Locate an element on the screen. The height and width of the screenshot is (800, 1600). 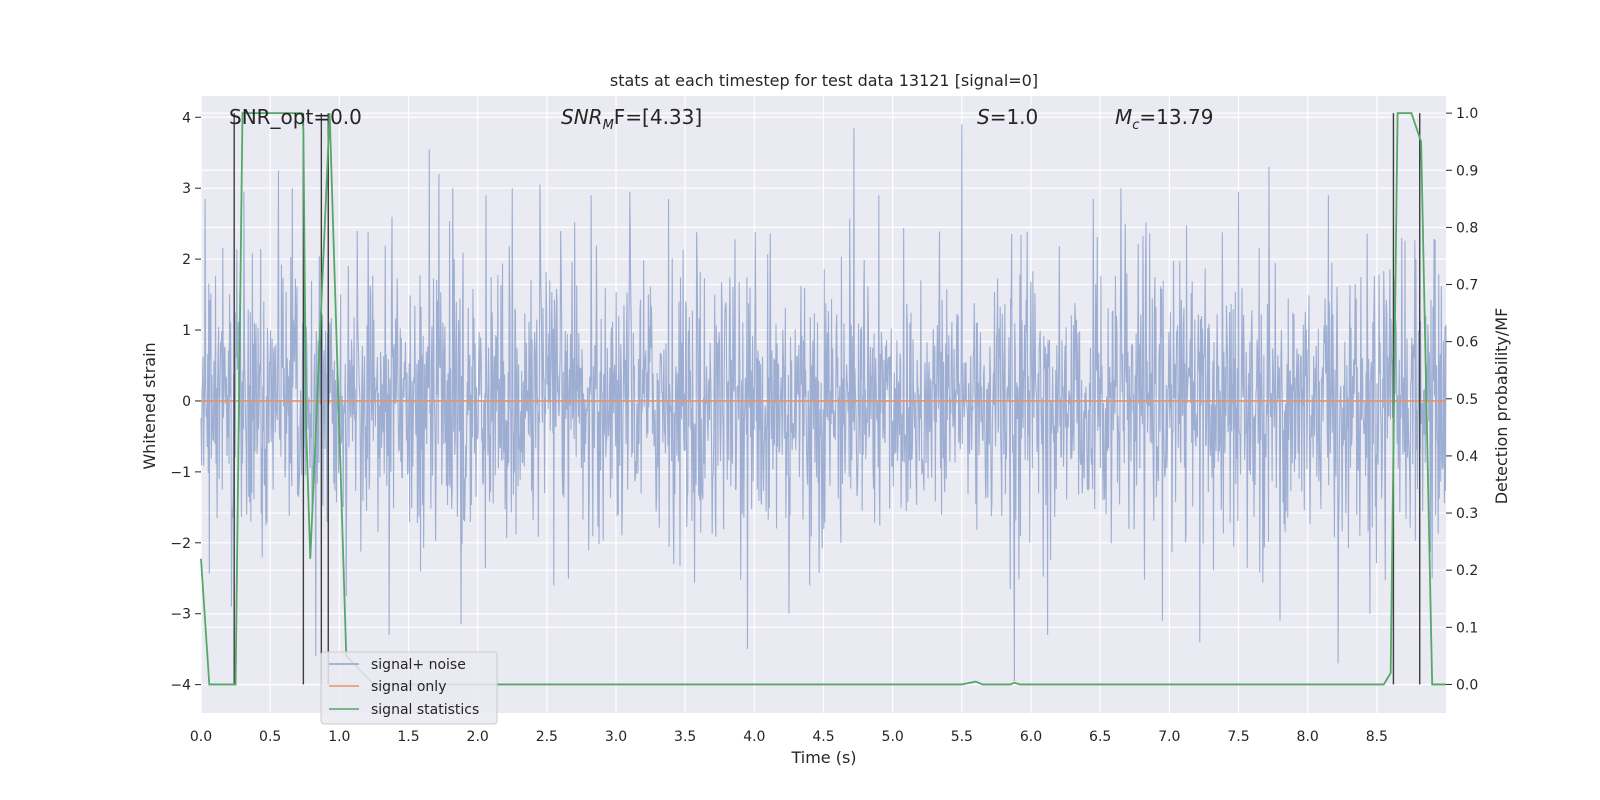
x-axis-label: Time (s) is located at coordinates (823, 757).